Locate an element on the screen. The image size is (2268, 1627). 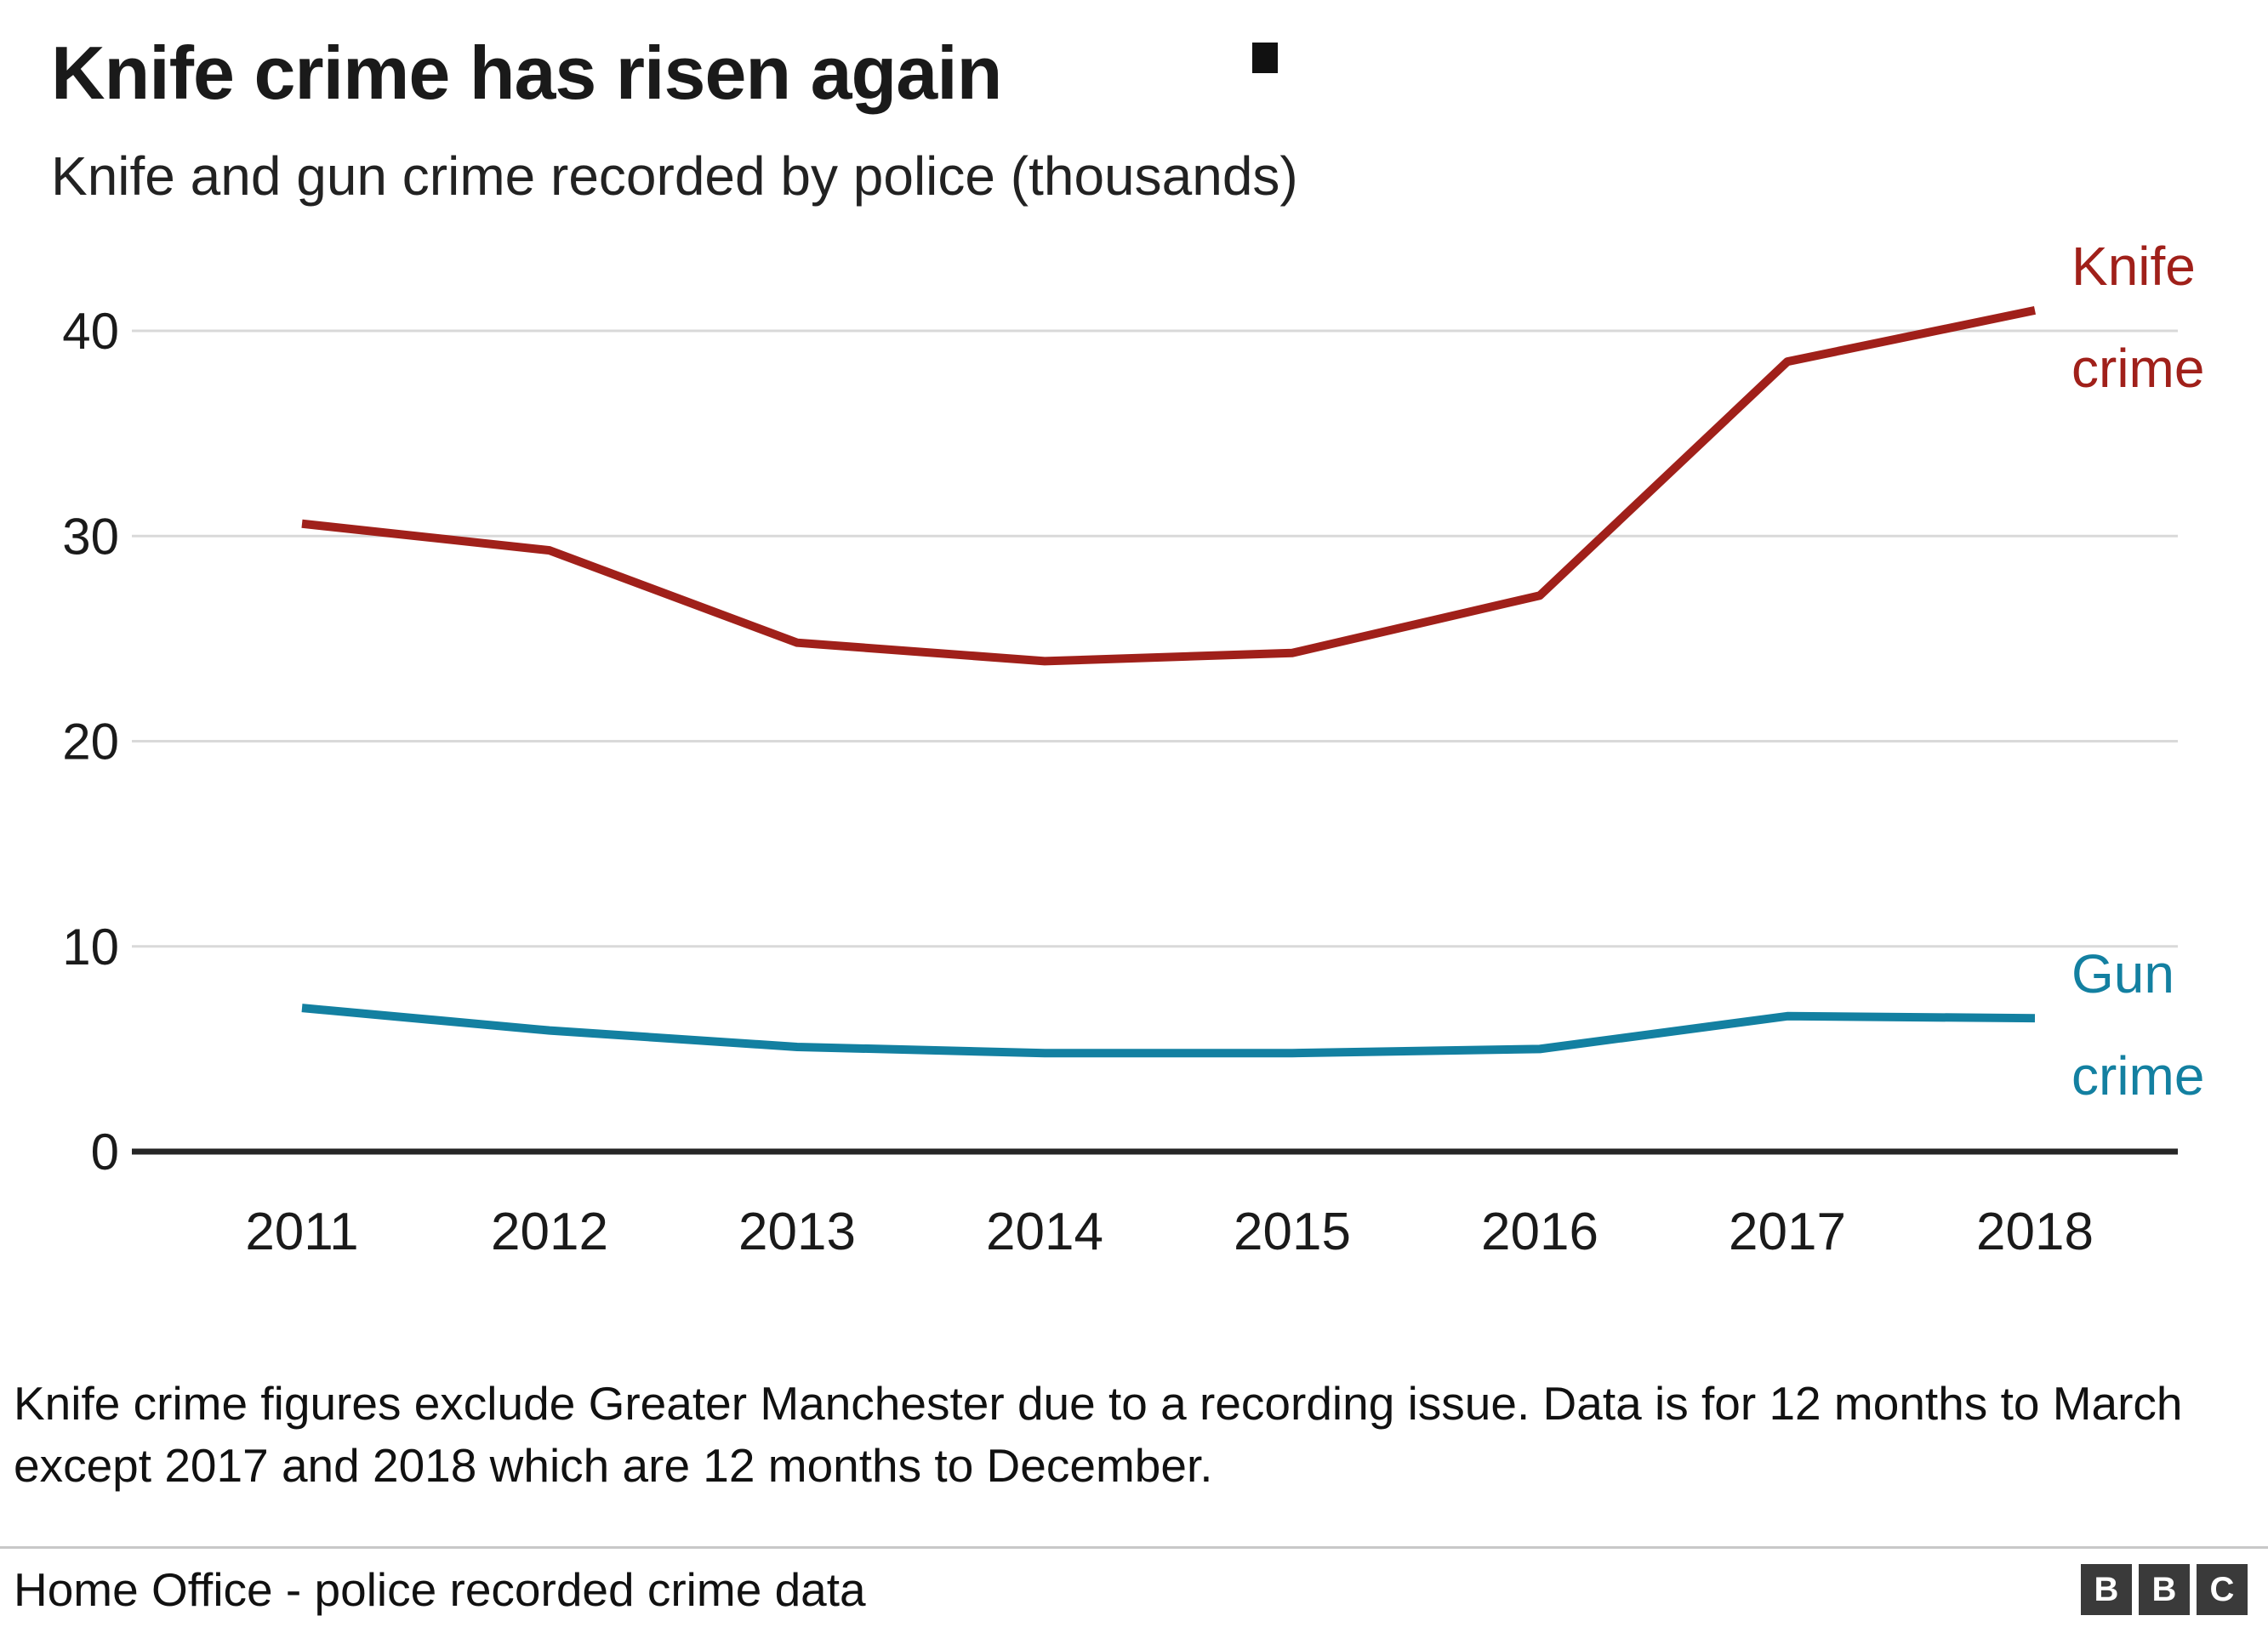
x-tick-label: 2011 is located at coordinates (302, 1232).